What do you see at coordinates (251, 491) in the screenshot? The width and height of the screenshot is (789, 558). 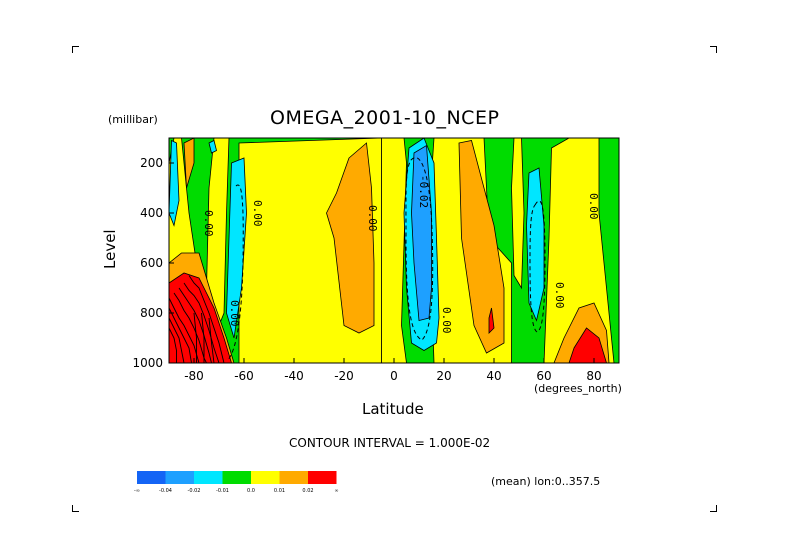 I see `legend-label: 0.0` at bounding box center [251, 491].